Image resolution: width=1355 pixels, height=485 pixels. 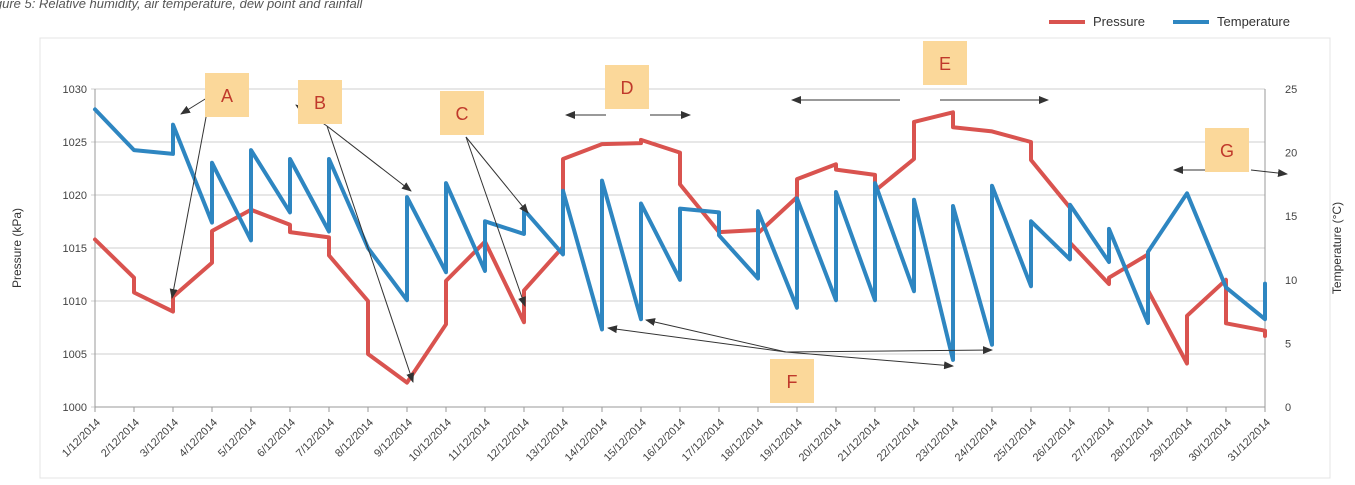 I want to click on y-tick-label: 1025, so click(x=75, y=143).